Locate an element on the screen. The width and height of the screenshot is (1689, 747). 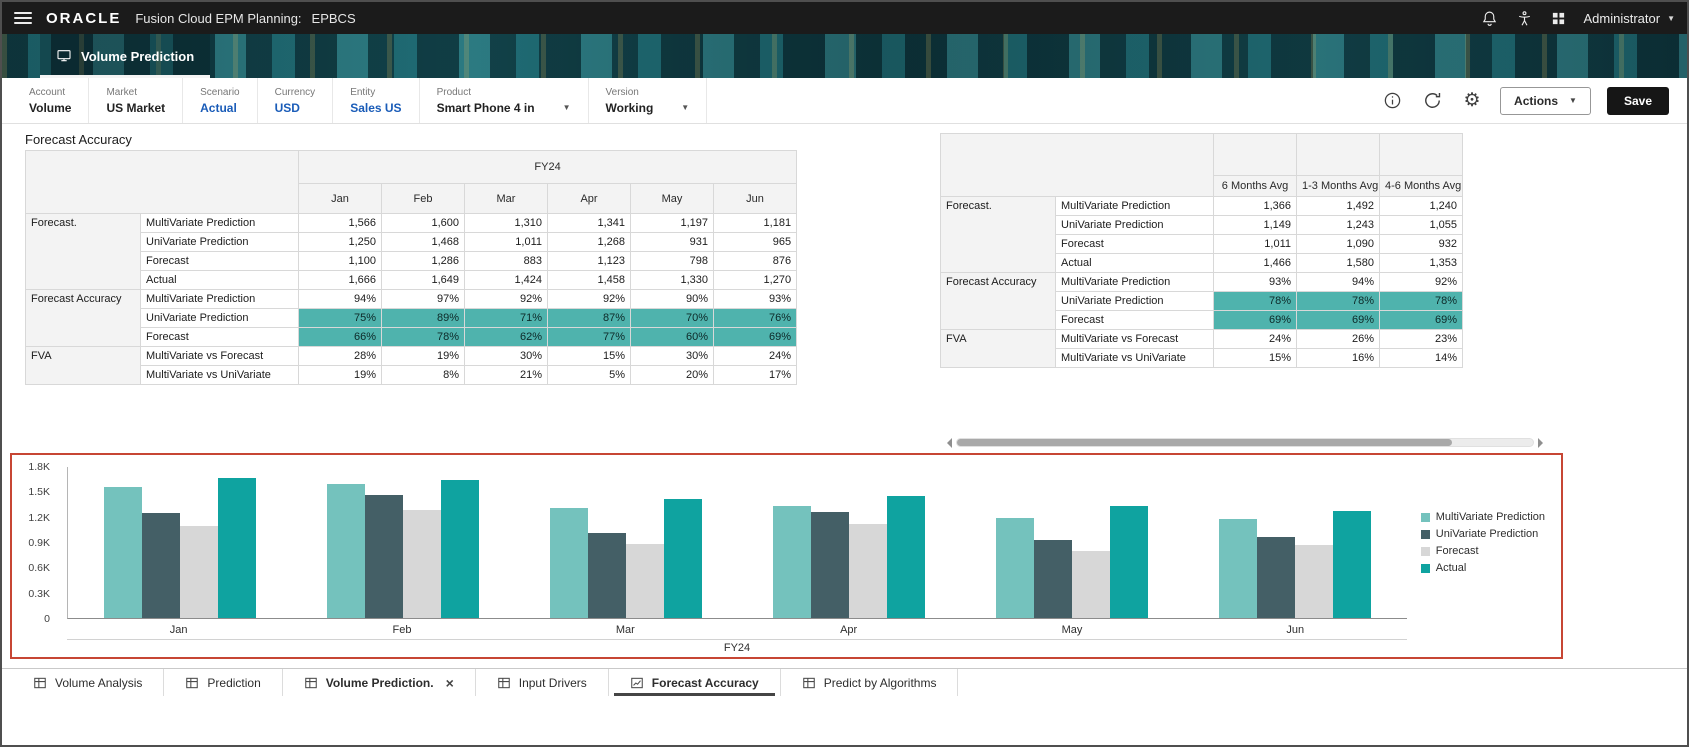
grid-cell: 5% is located at coordinates (589, 375).